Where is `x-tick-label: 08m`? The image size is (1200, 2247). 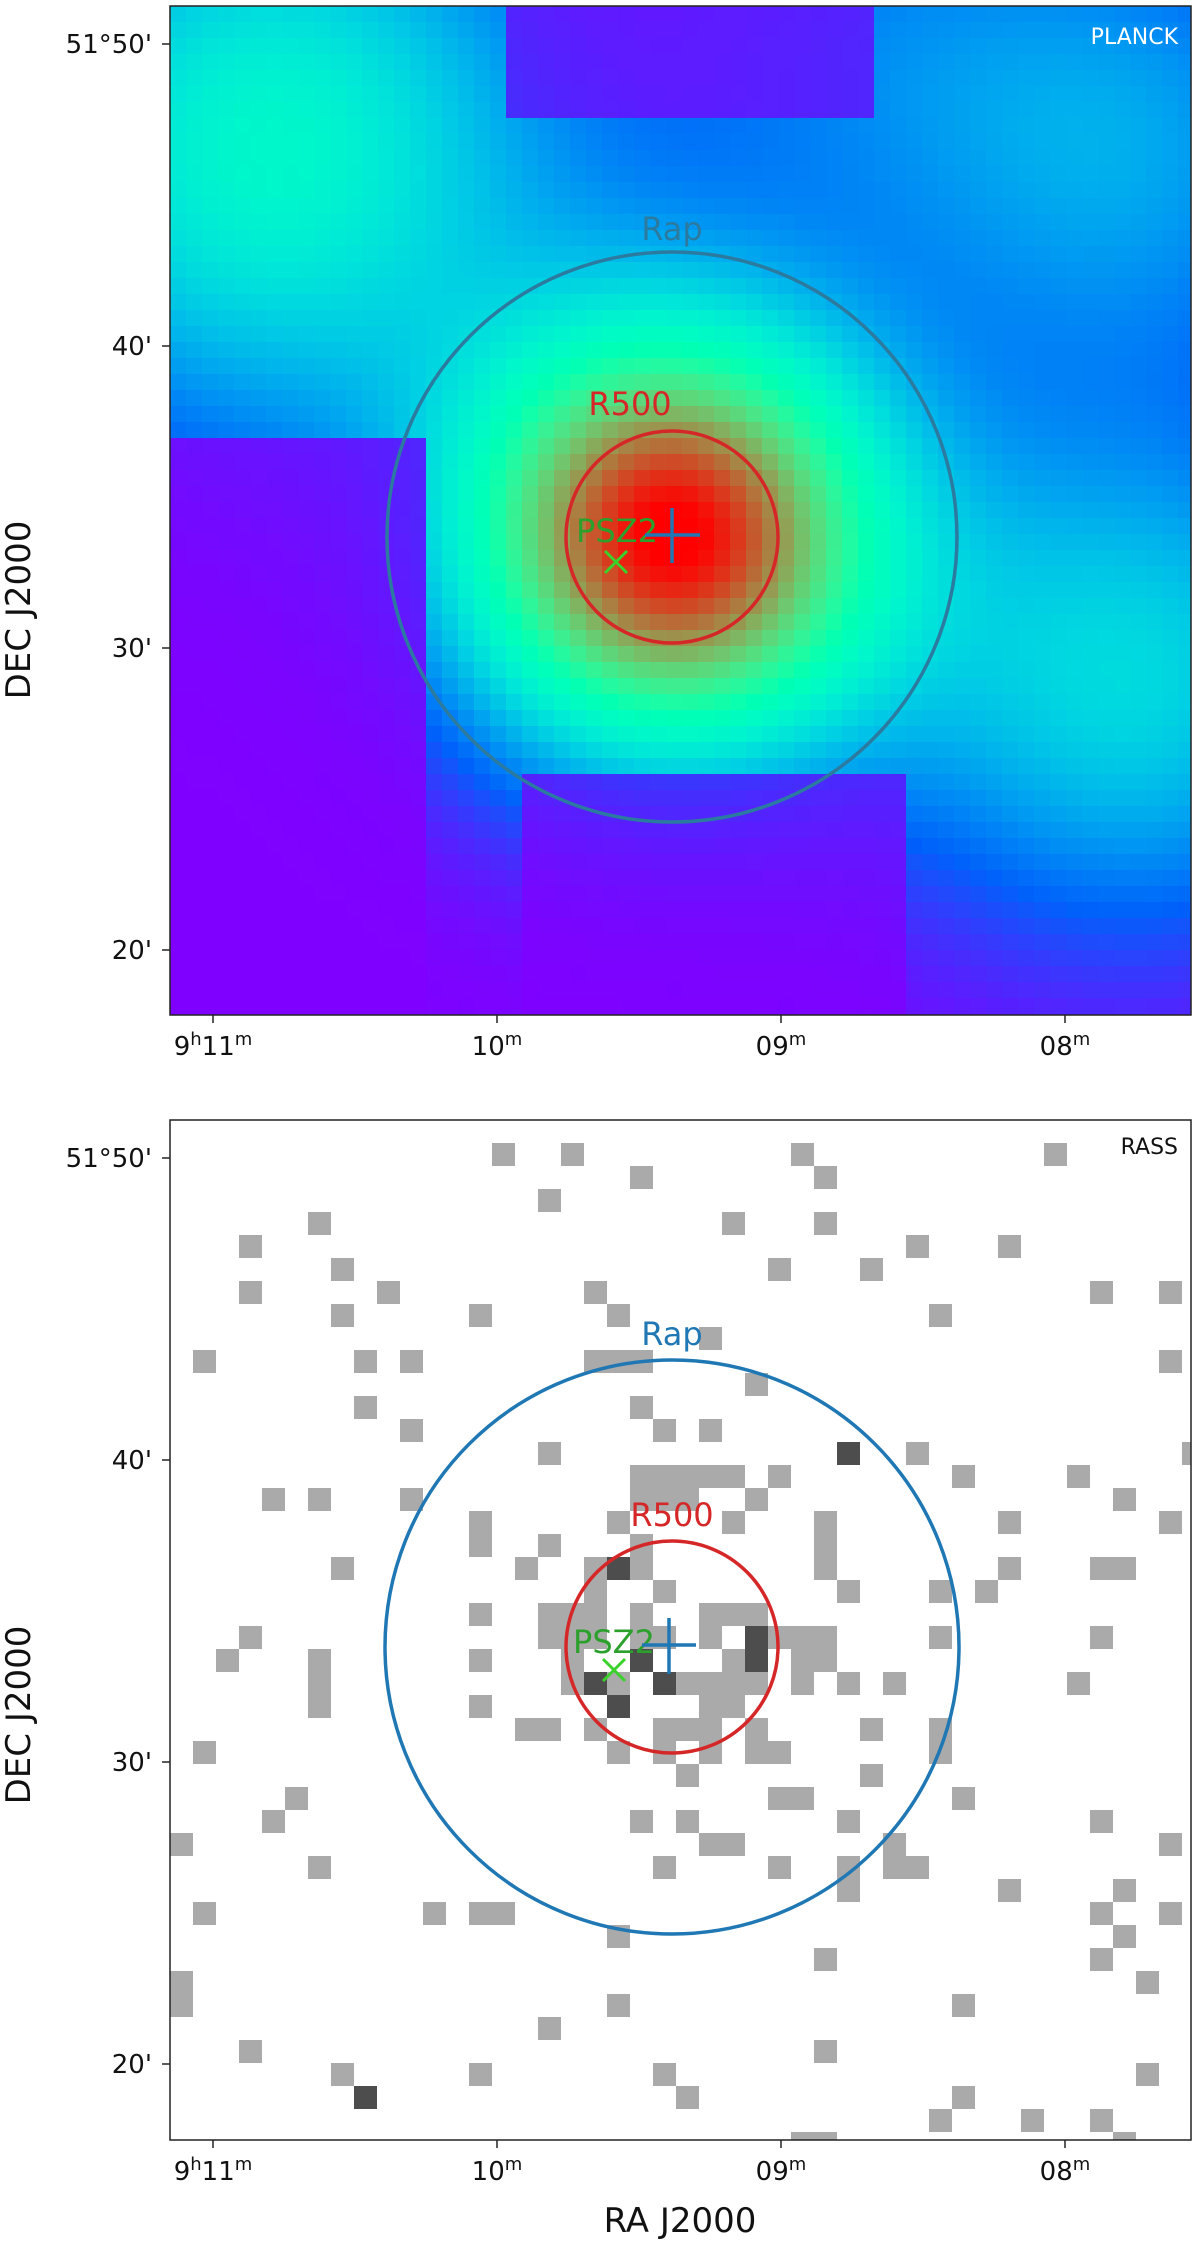 x-tick-label: 08m is located at coordinates (1065, 1045).